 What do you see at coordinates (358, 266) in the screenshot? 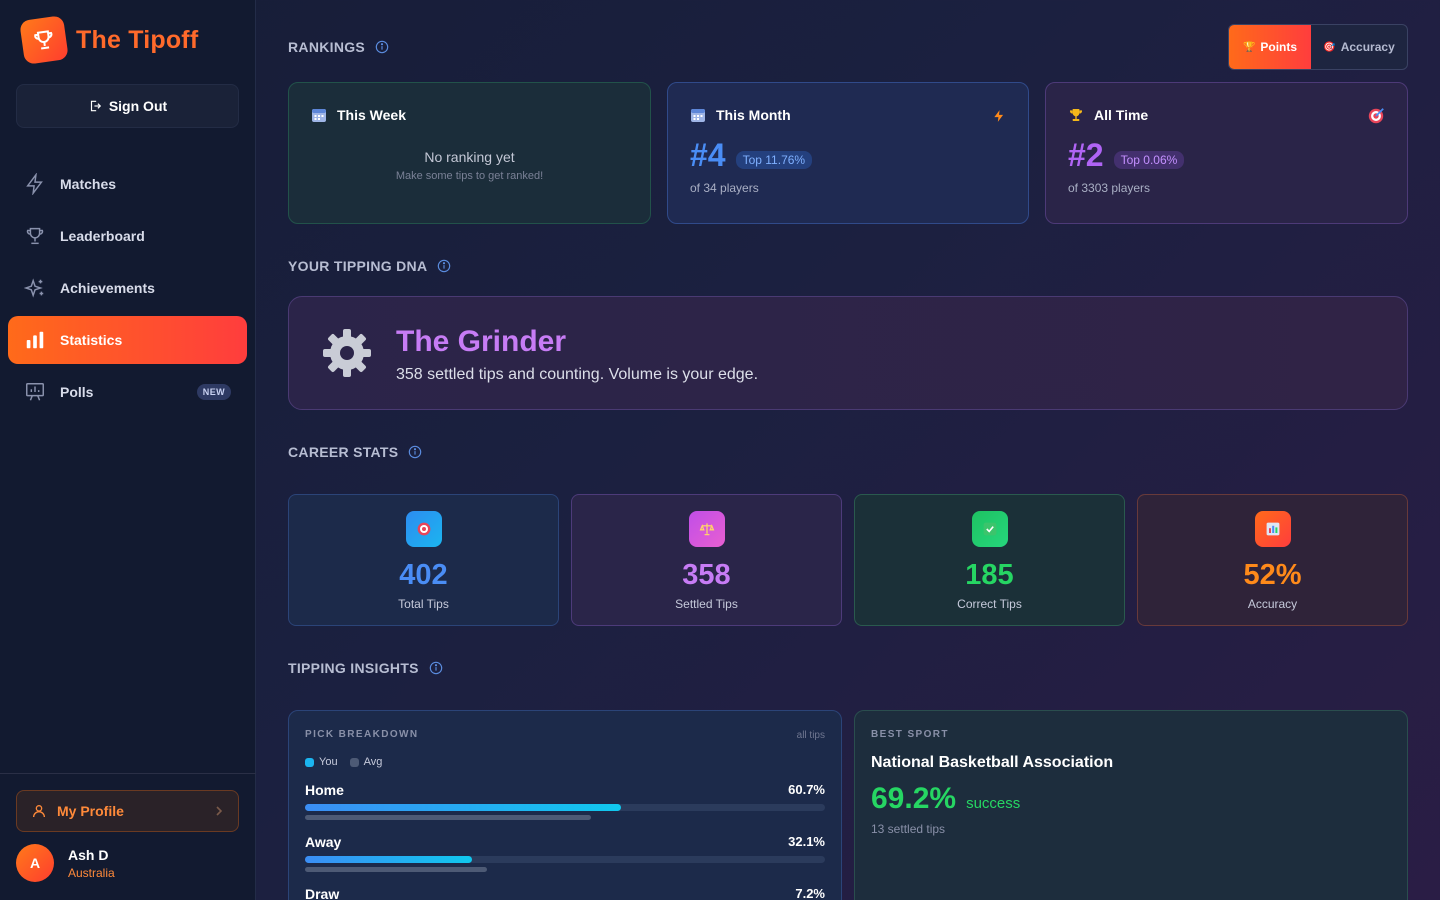
I see `dna-title-text: YOUR TIPPING DNA` at bounding box center [358, 266].